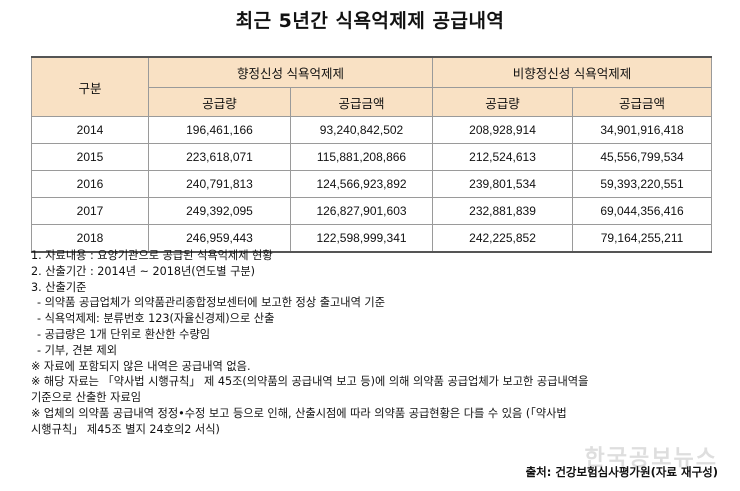 This screenshot has width=740, height=491. I want to click on header-row-groups: 구분 향정신성 식욕억제제 비향정신성 식욕억제제, so click(372, 86).